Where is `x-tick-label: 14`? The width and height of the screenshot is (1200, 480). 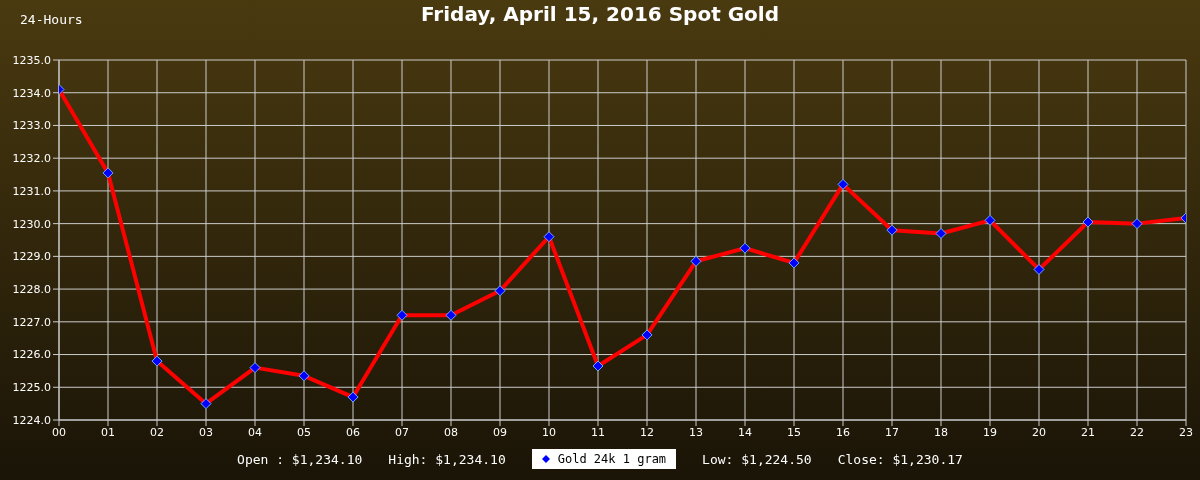
x-tick-label: 14 is located at coordinates (745, 432).